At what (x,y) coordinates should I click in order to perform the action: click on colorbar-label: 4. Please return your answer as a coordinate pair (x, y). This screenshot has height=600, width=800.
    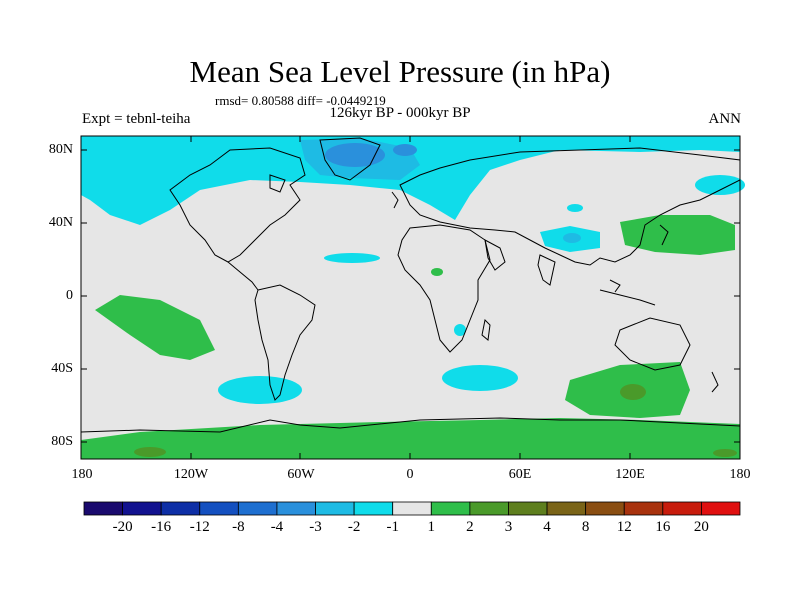
    Looking at the image, I should click on (547, 527).